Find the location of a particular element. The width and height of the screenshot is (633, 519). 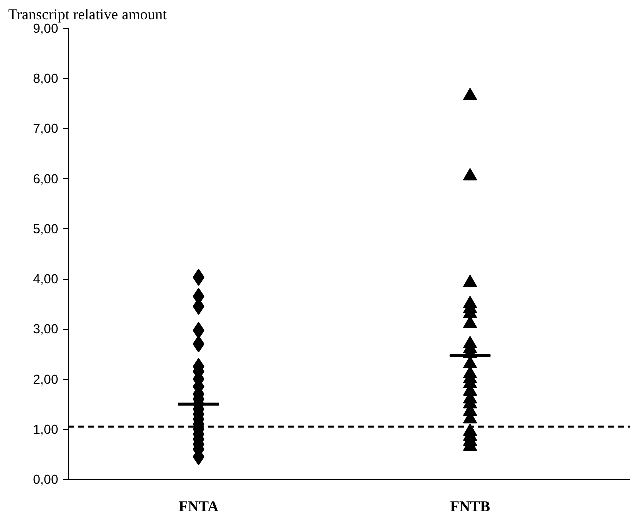

y-tick-label: 0,00 is located at coordinates (46, 479).